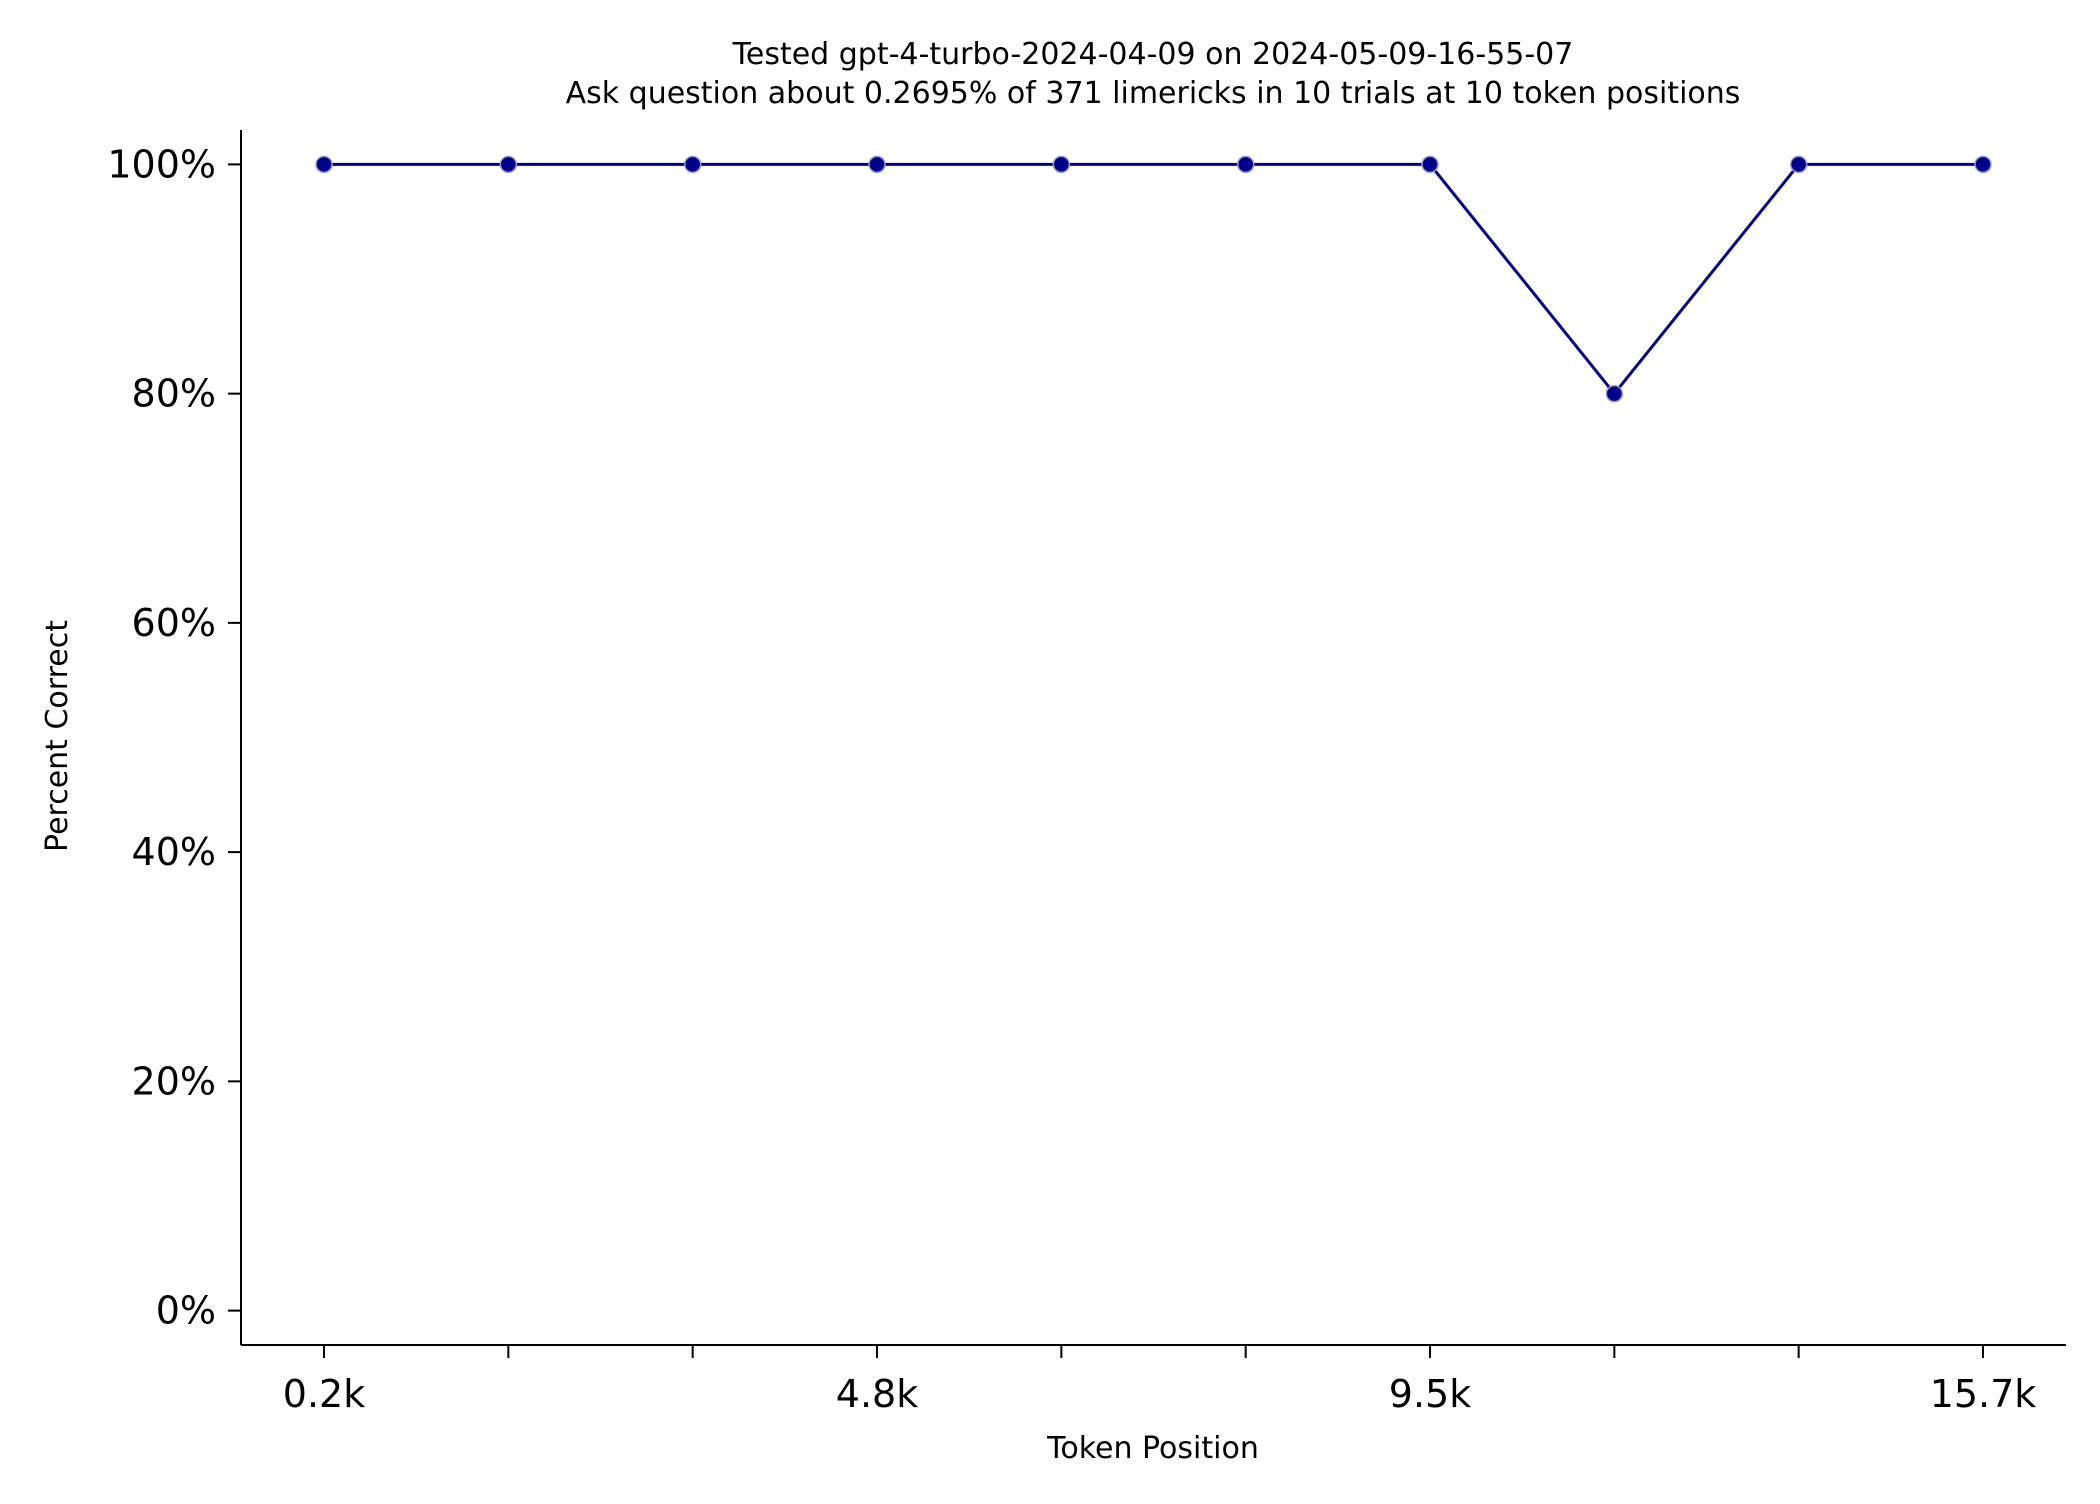 This screenshot has height=1504, width=2100. Describe the element at coordinates (174, 737) in the screenshot. I see `y-axis: 0% 20% 40% 60% 80% 100%` at that location.